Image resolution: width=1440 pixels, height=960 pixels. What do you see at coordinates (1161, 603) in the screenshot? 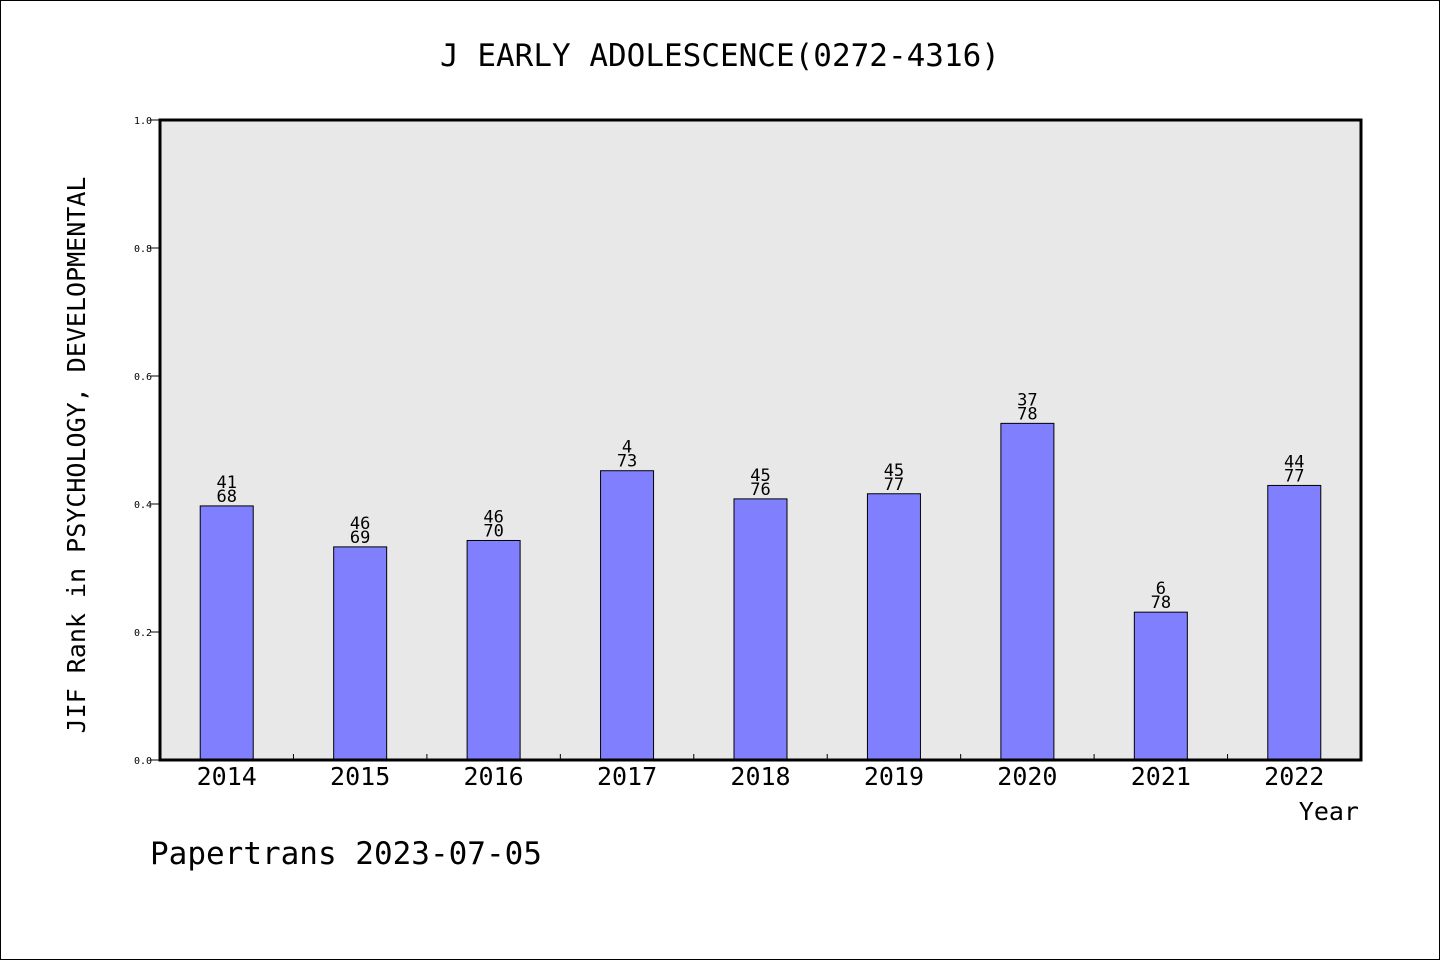
I see `bar-label-total-2021: 78` at bounding box center [1161, 603].